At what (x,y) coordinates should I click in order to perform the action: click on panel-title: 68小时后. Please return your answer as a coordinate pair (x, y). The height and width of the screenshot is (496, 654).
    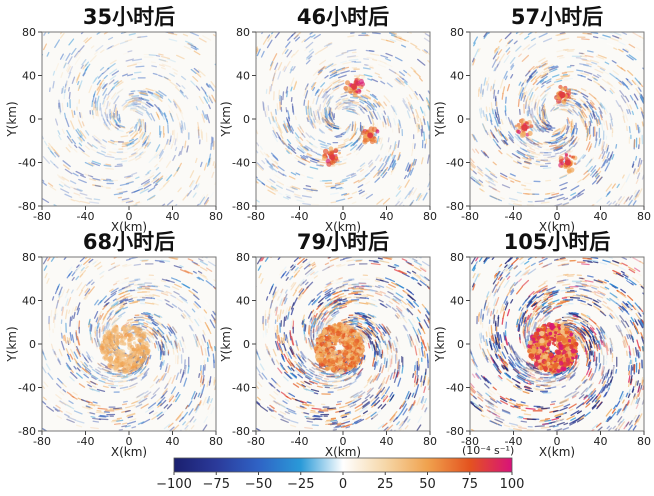
    Looking at the image, I should click on (129, 242).